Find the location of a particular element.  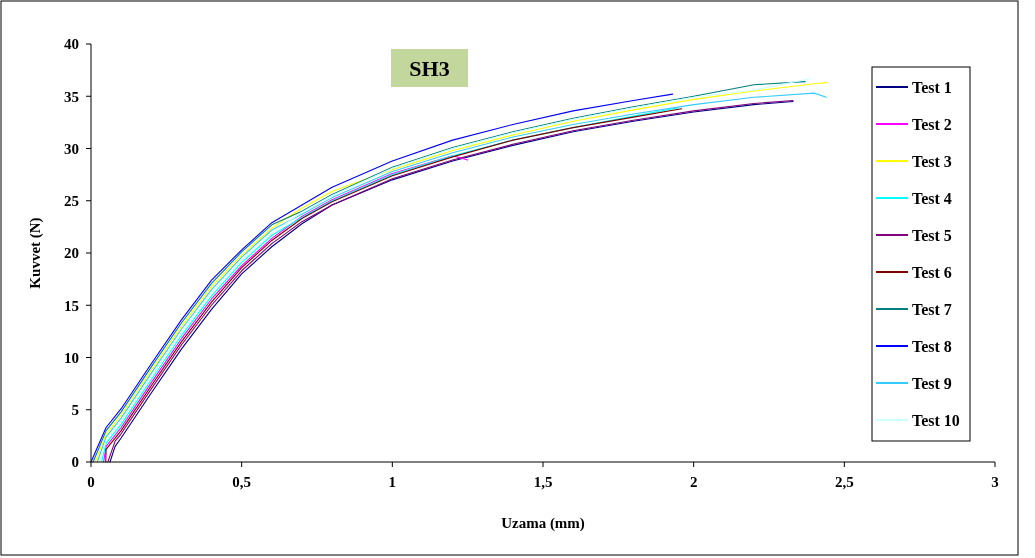

y-tick-label: 5 is located at coordinates (75, 410).